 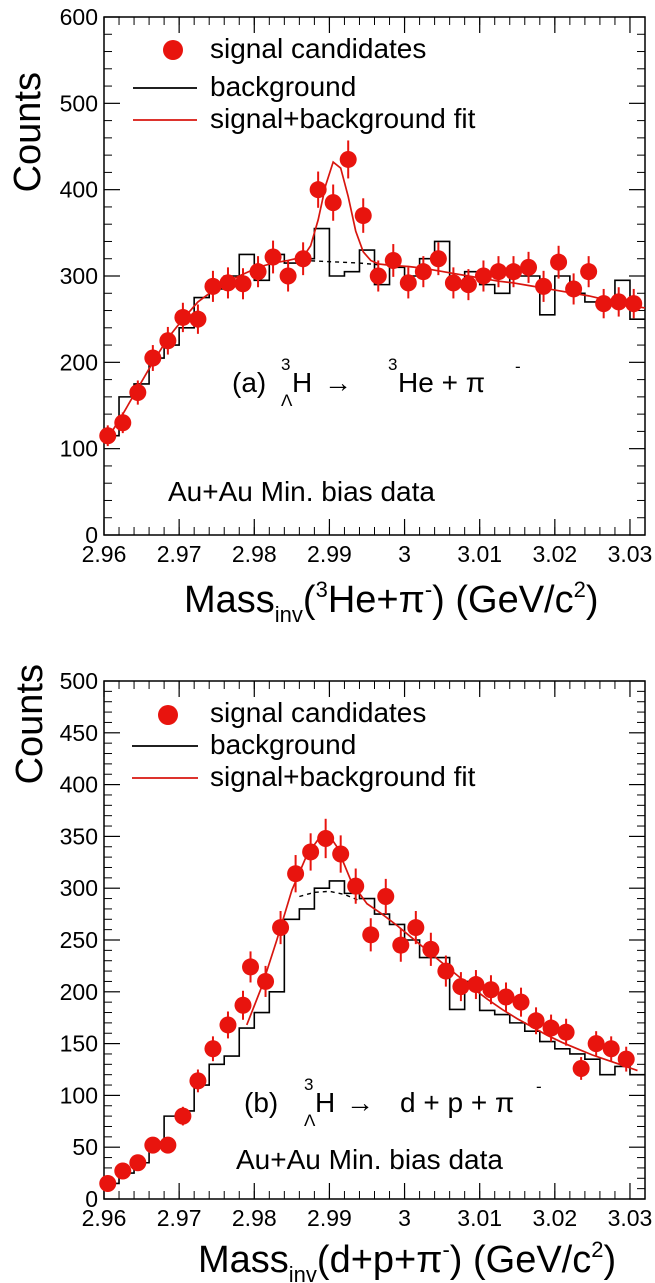 I want to click on y-tick-label: 300, so click(x=79, y=888).